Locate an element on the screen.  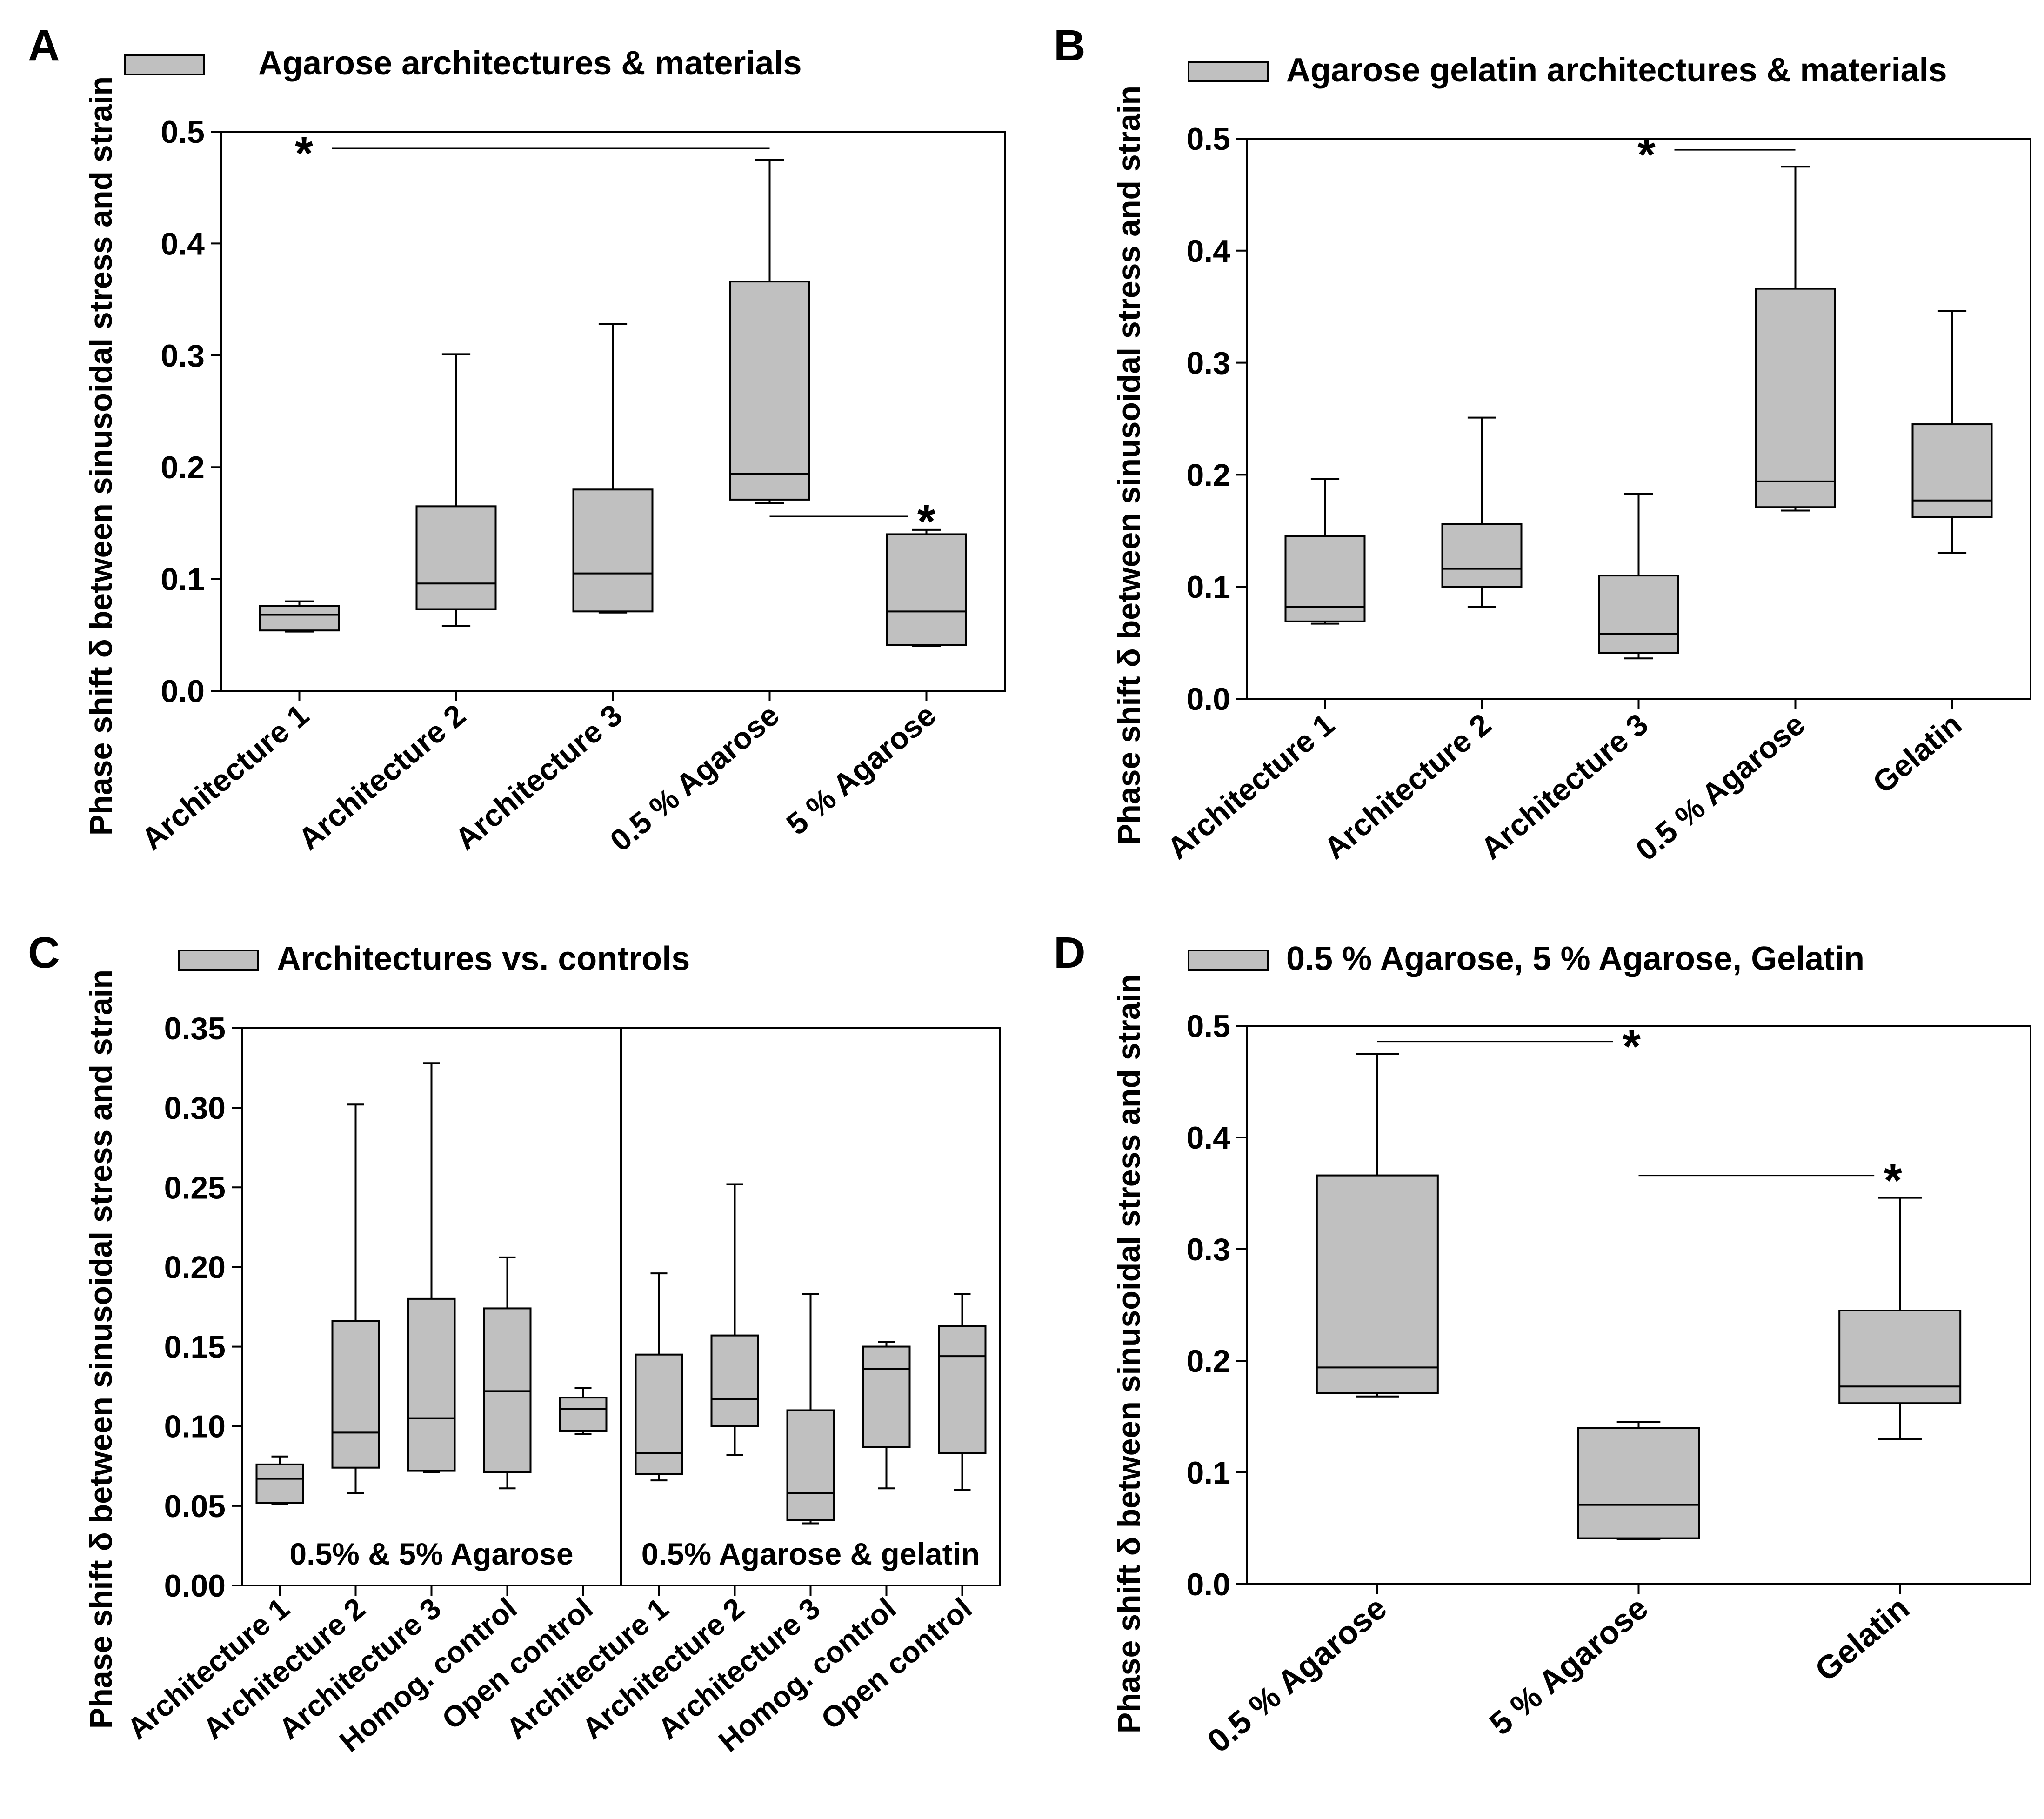
y-tick-label: 0.10 is located at coordinates (195, 1426).